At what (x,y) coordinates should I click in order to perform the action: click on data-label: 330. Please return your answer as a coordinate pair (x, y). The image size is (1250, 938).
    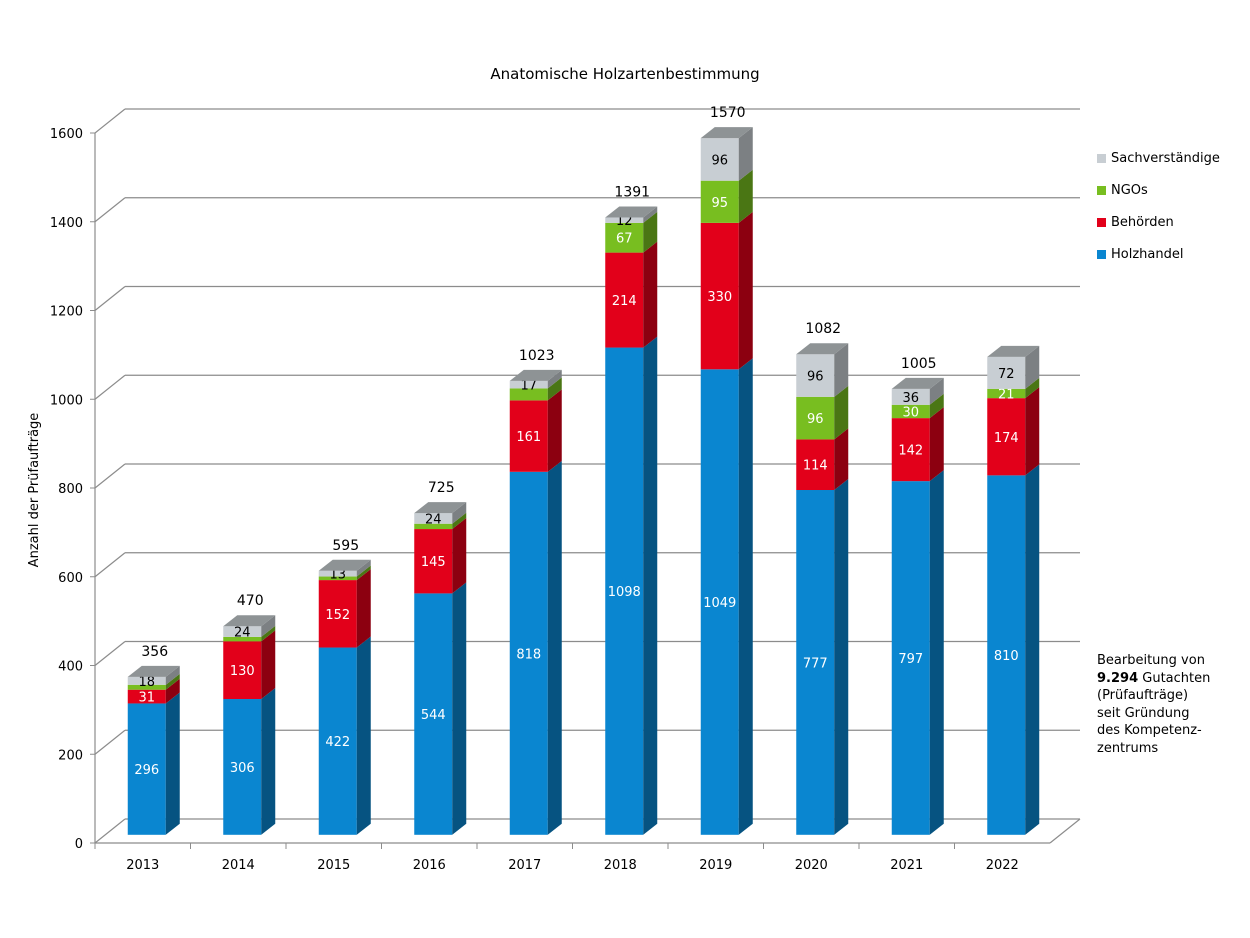
    Looking at the image, I should click on (719, 297).